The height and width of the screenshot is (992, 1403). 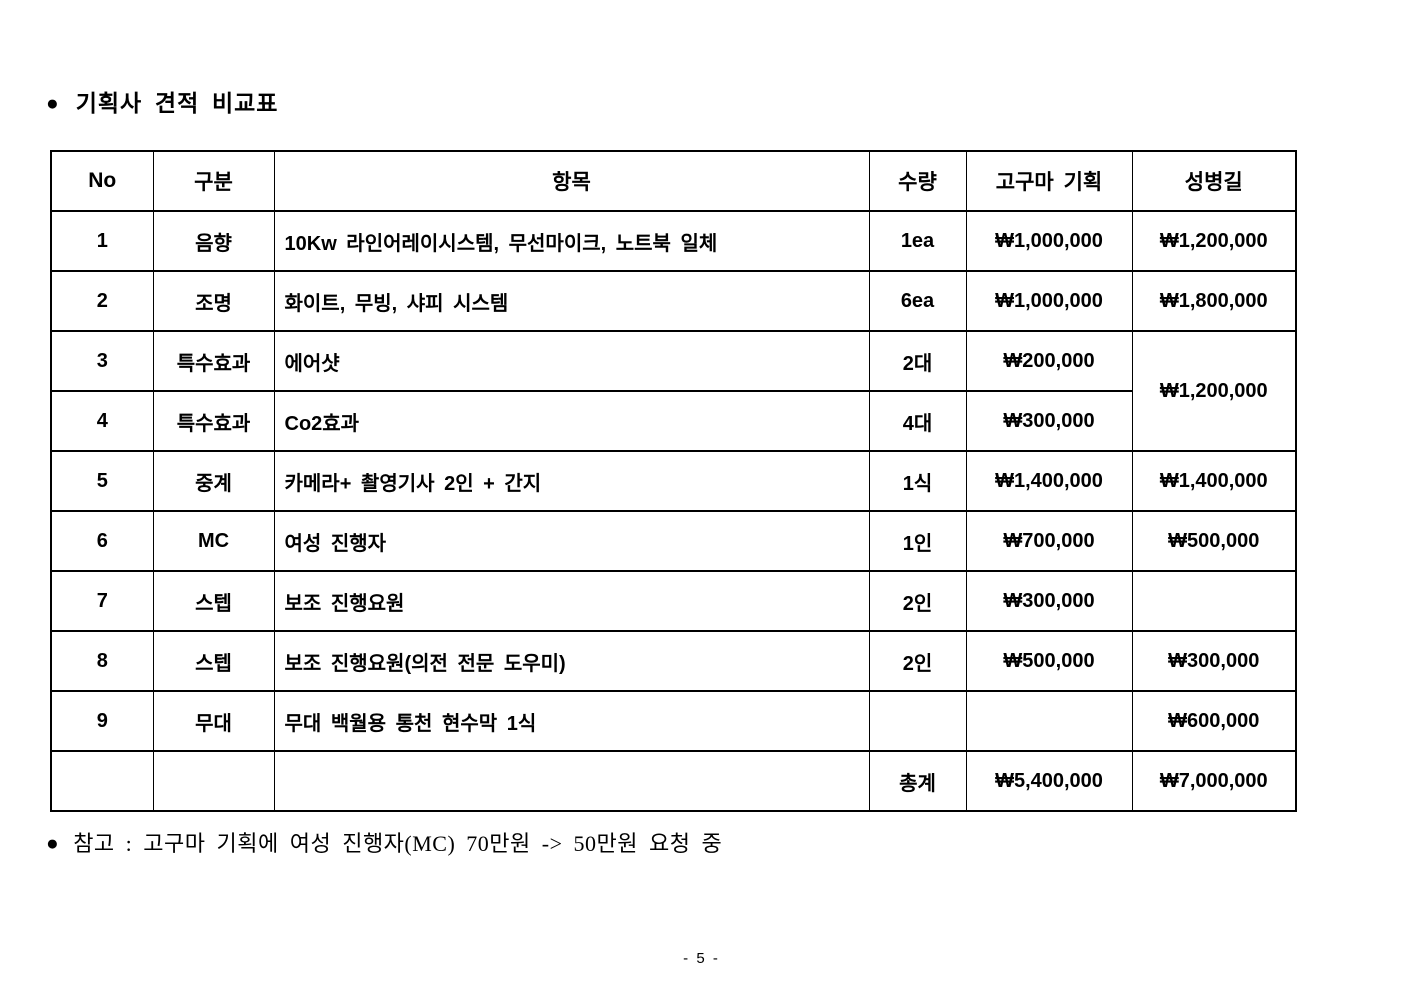 I want to click on cell-no: 5, so click(x=102, y=481).